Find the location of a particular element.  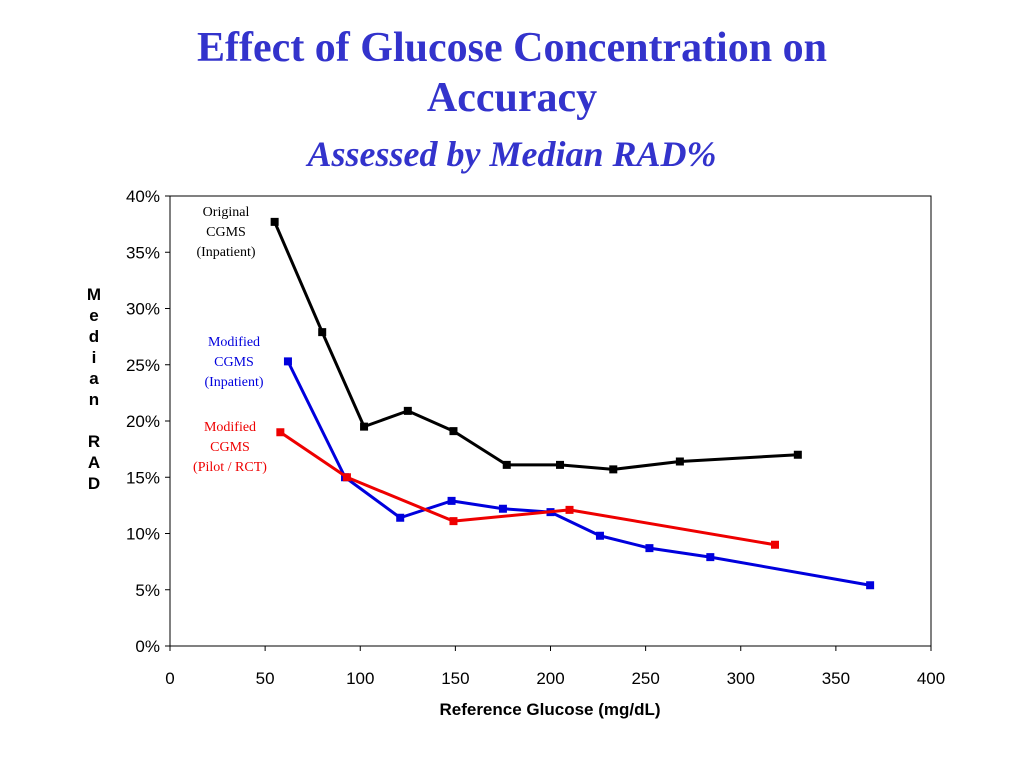

series-label: Original CGMS (Inpatient) is located at coordinates (225, 232).